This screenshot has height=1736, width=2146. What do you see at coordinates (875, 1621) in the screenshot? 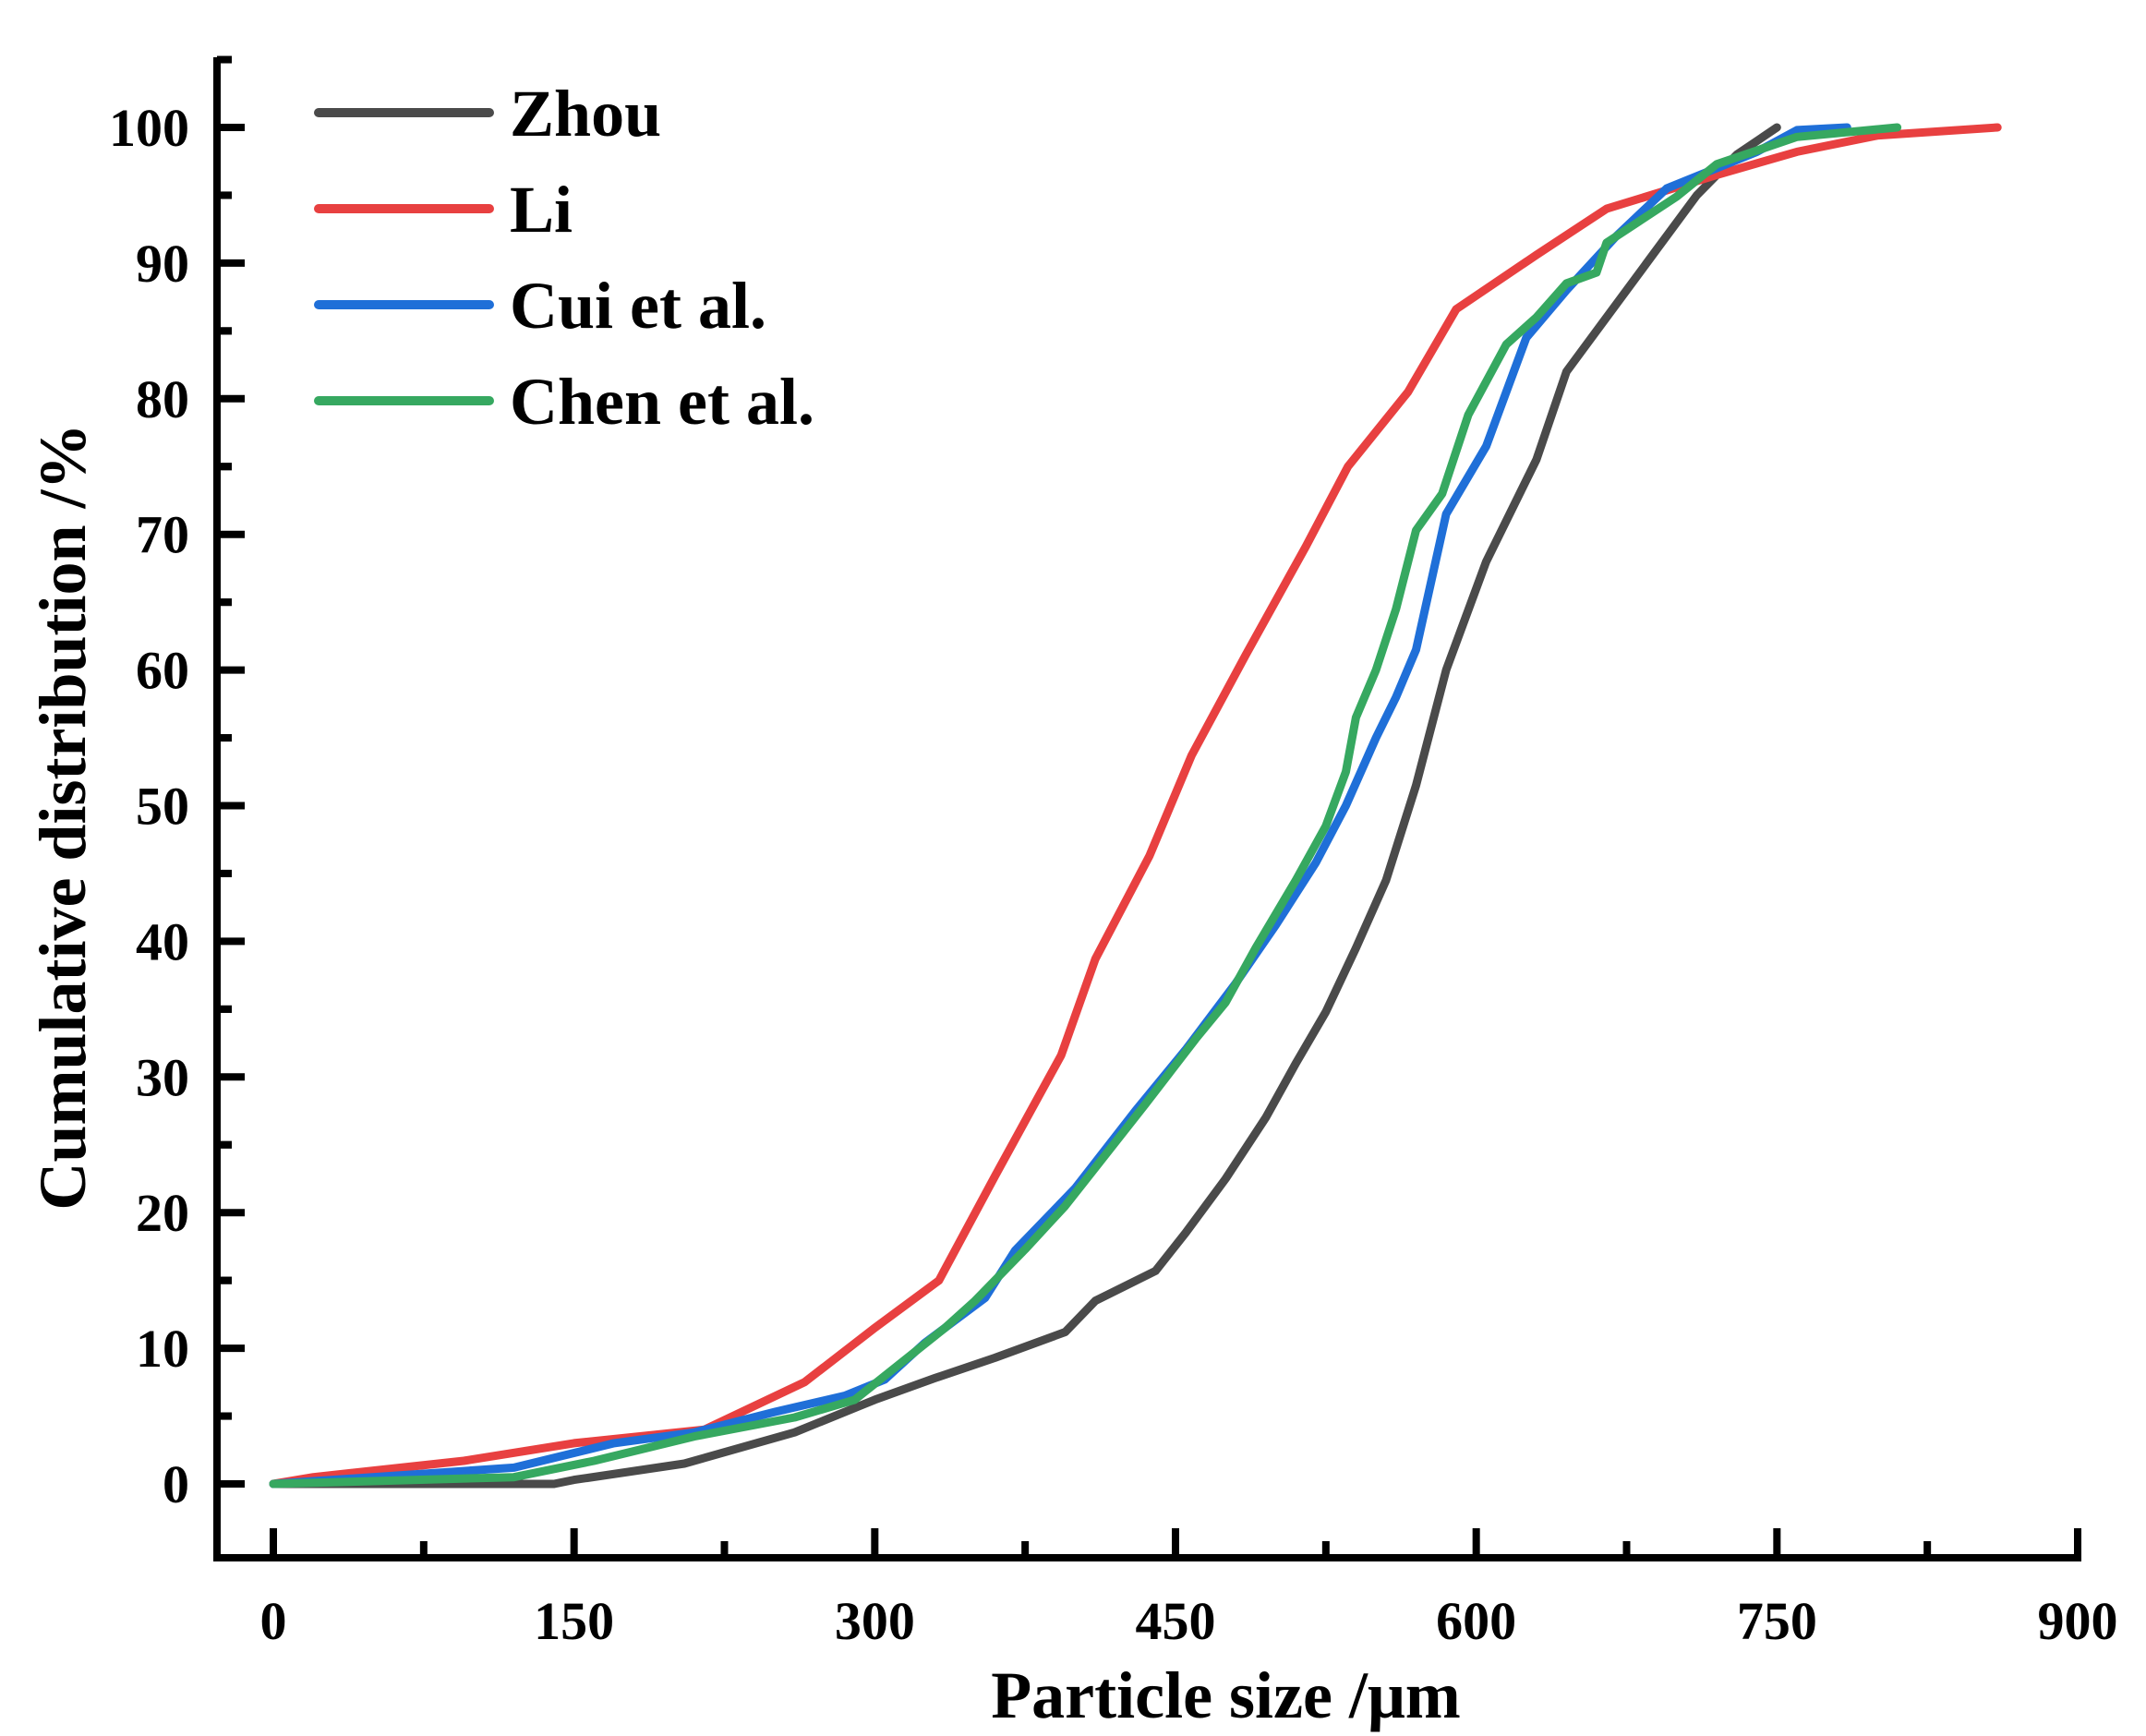
I see `x-tick-label: 300` at bounding box center [875, 1621].